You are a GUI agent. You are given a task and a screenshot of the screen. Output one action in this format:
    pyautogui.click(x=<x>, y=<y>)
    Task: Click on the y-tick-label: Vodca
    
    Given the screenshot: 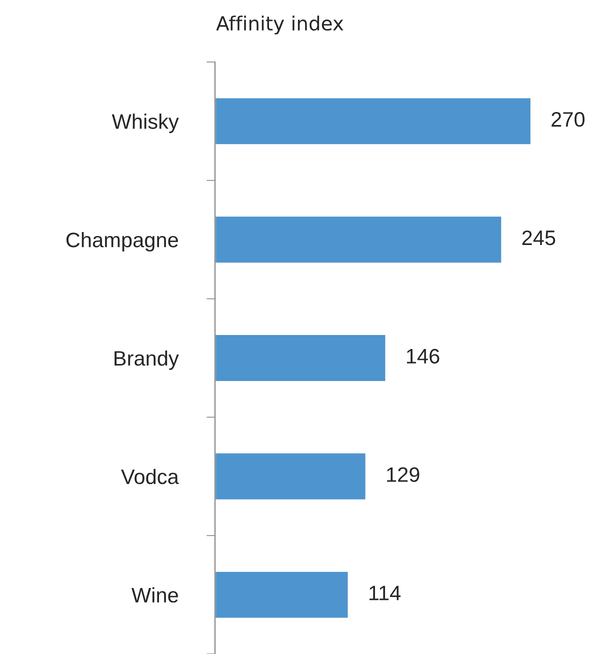 What is the action you would take?
    pyautogui.click(x=150, y=476)
    